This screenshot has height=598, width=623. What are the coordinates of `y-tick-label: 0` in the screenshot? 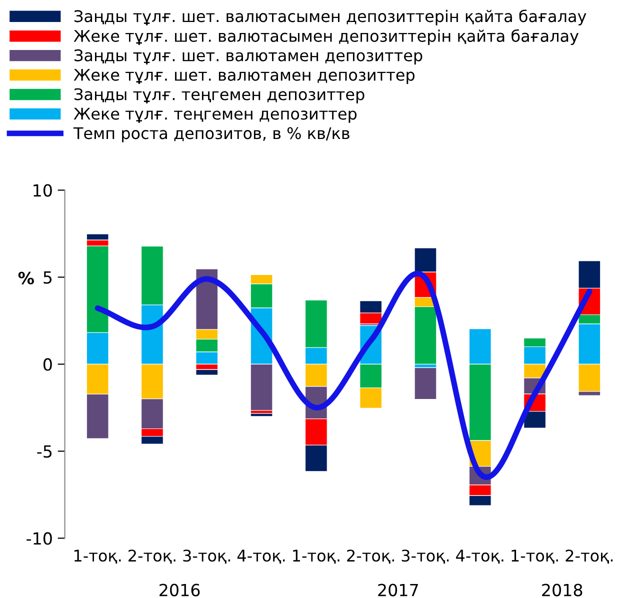 It's located at (47, 364).